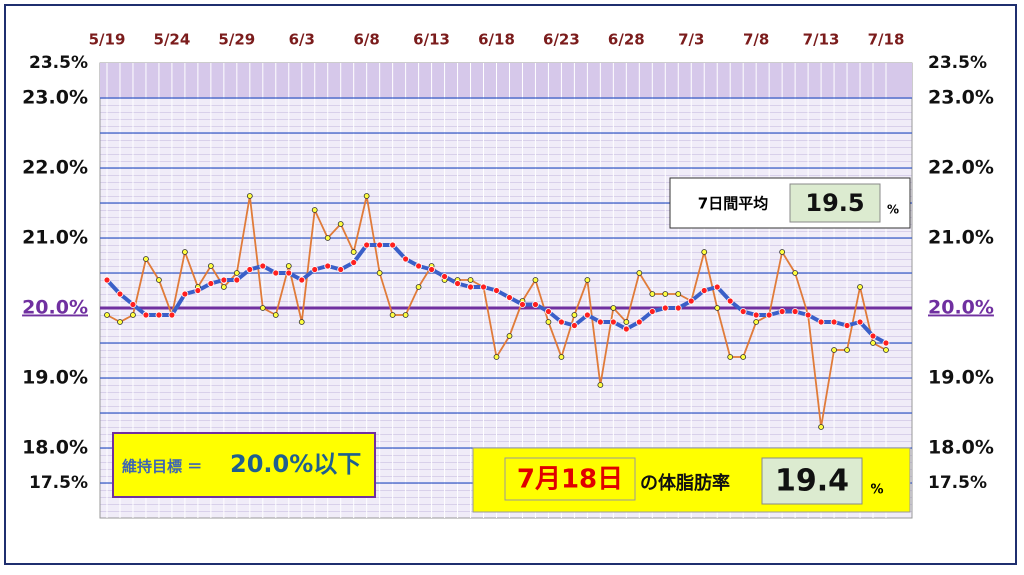  Describe the element at coordinates (626, 40) in the screenshot. I see `x-tick-label: 6/28` at that location.